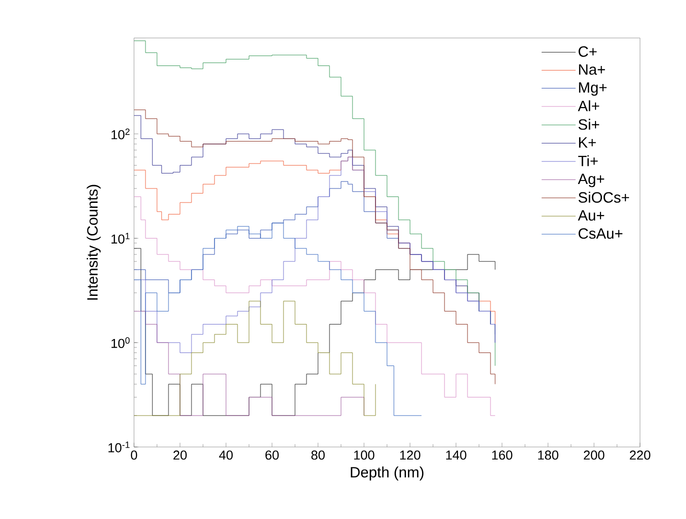 The width and height of the screenshot is (686, 519). What do you see at coordinates (410, 455) in the screenshot?
I see `x-tick-label: 120` at bounding box center [410, 455].